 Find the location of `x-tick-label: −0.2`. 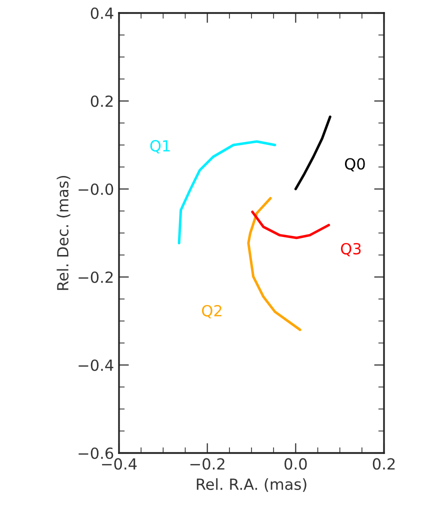

x-tick-label: −0.2 is located at coordinates (207, 464).